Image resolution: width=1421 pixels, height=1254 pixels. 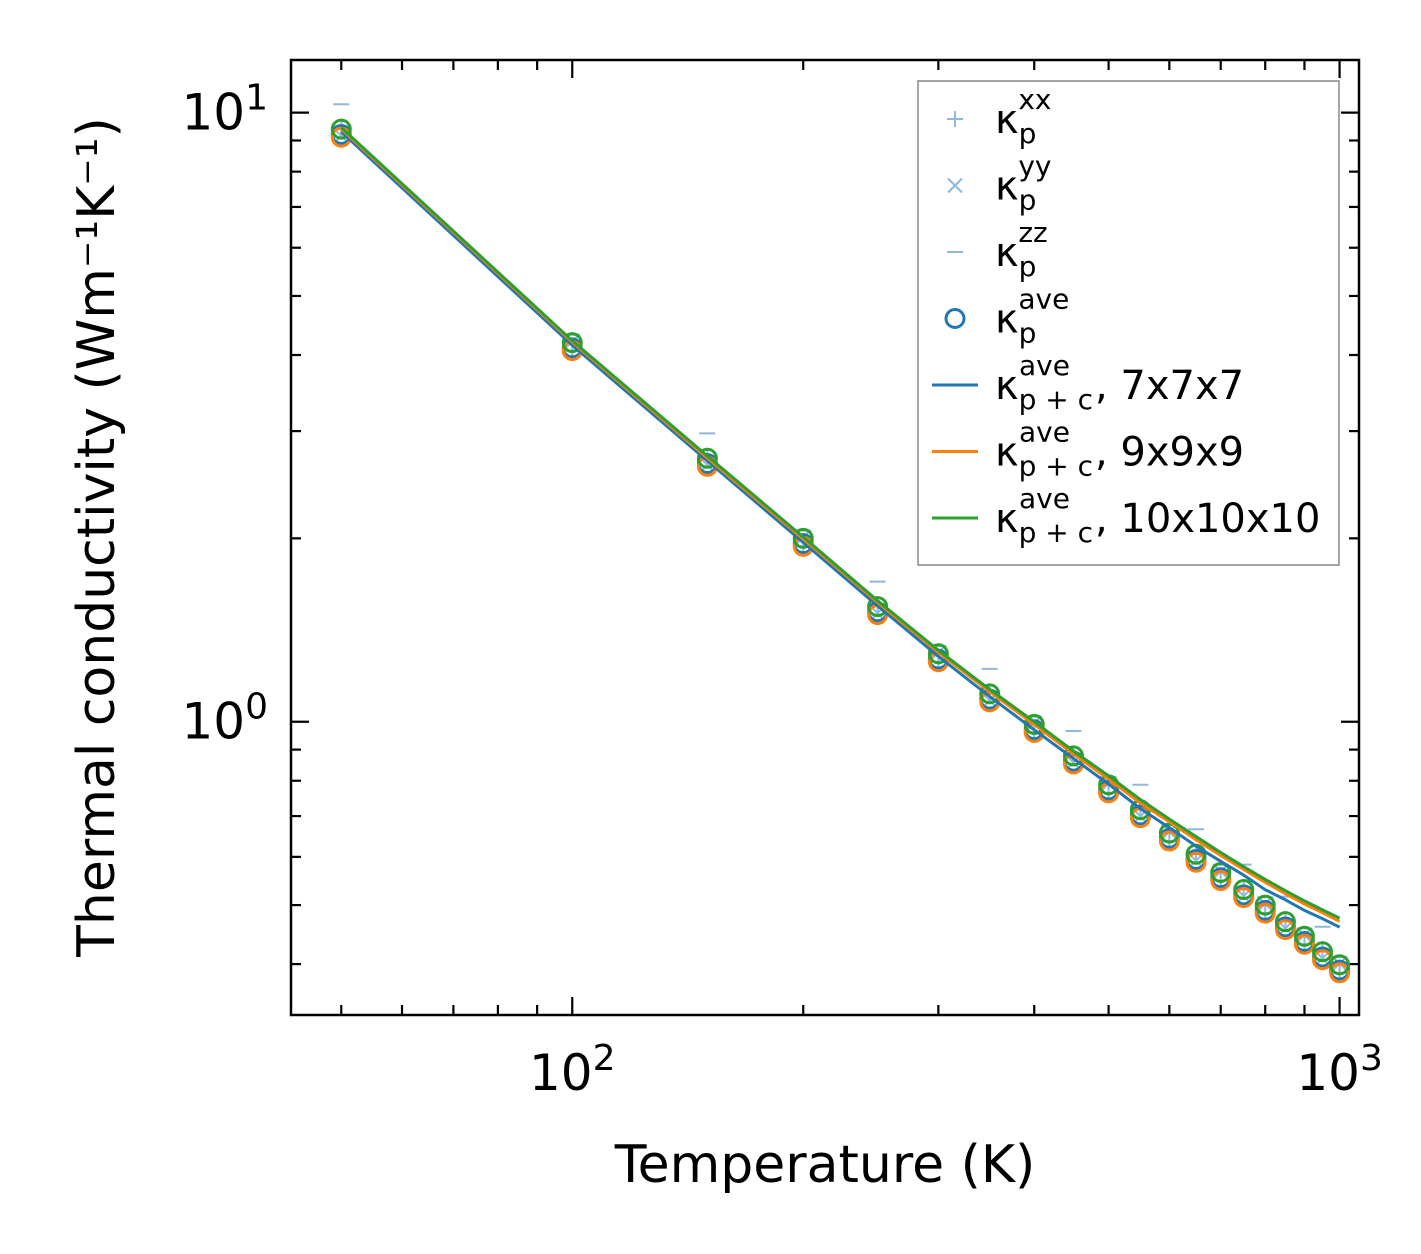 I want to click on legend-suffix: , 10x10x10, so click(x=1207, y=519).